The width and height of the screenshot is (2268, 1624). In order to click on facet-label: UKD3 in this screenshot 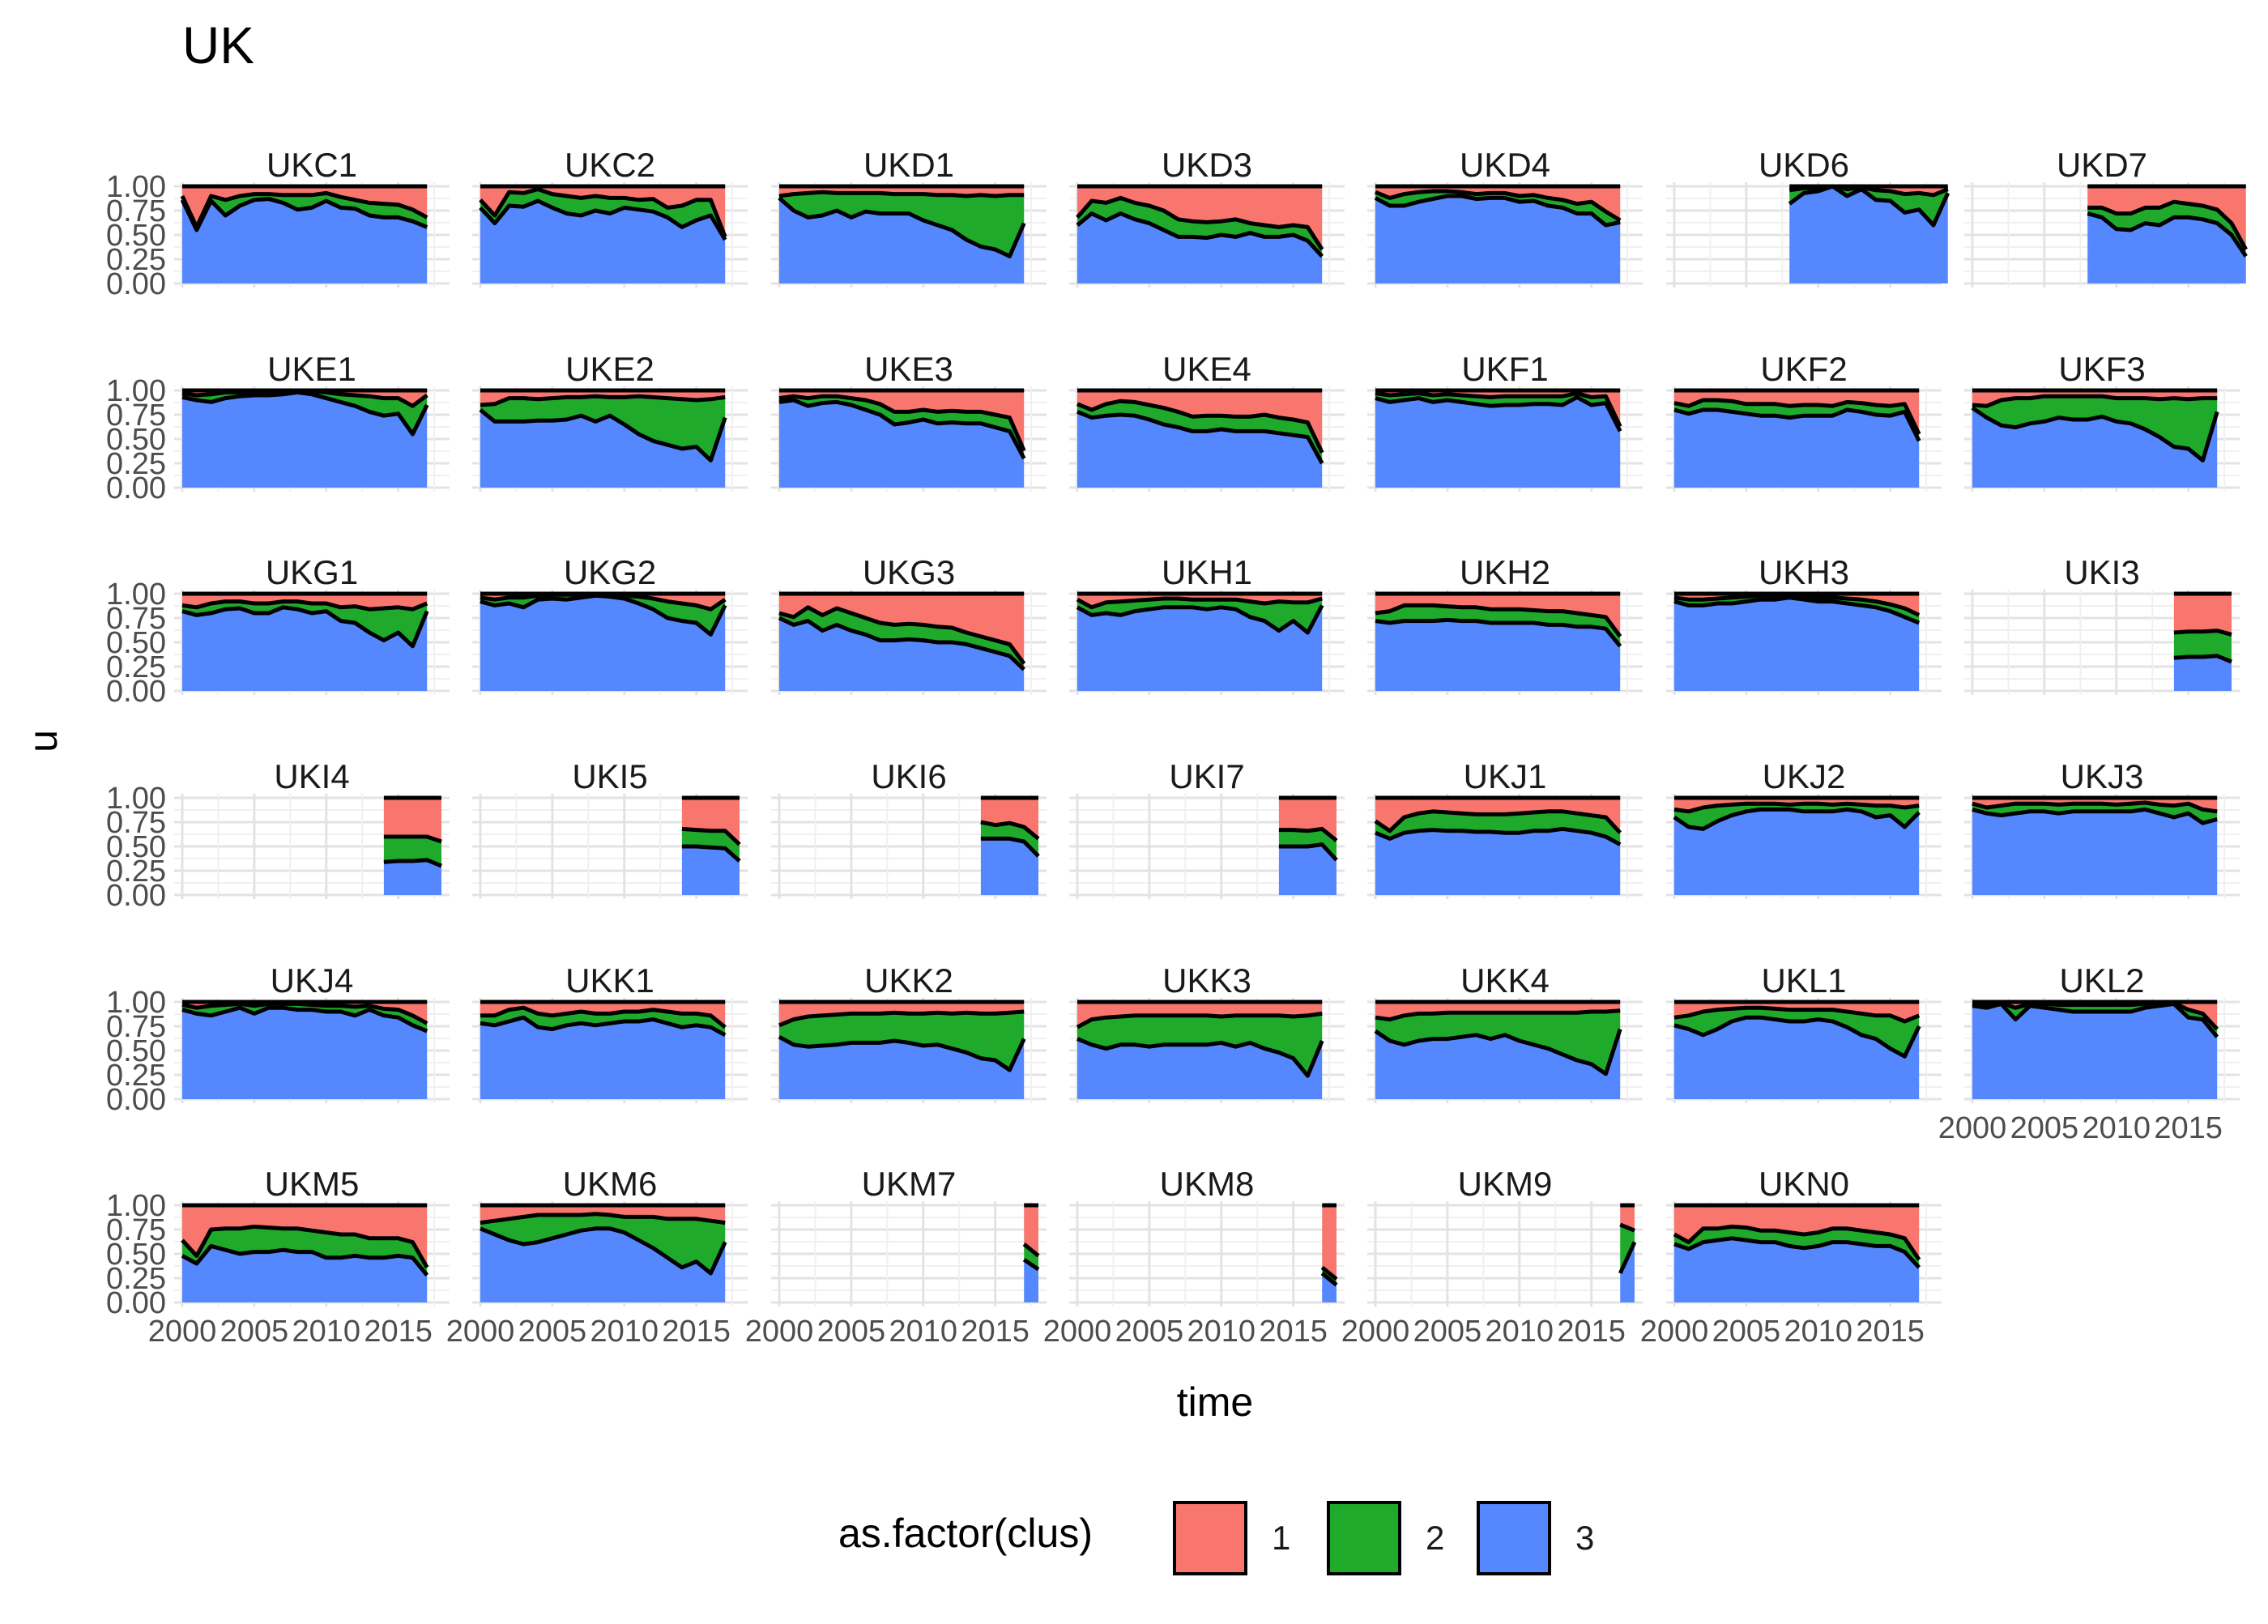, I will do `click(1207, 165)`.